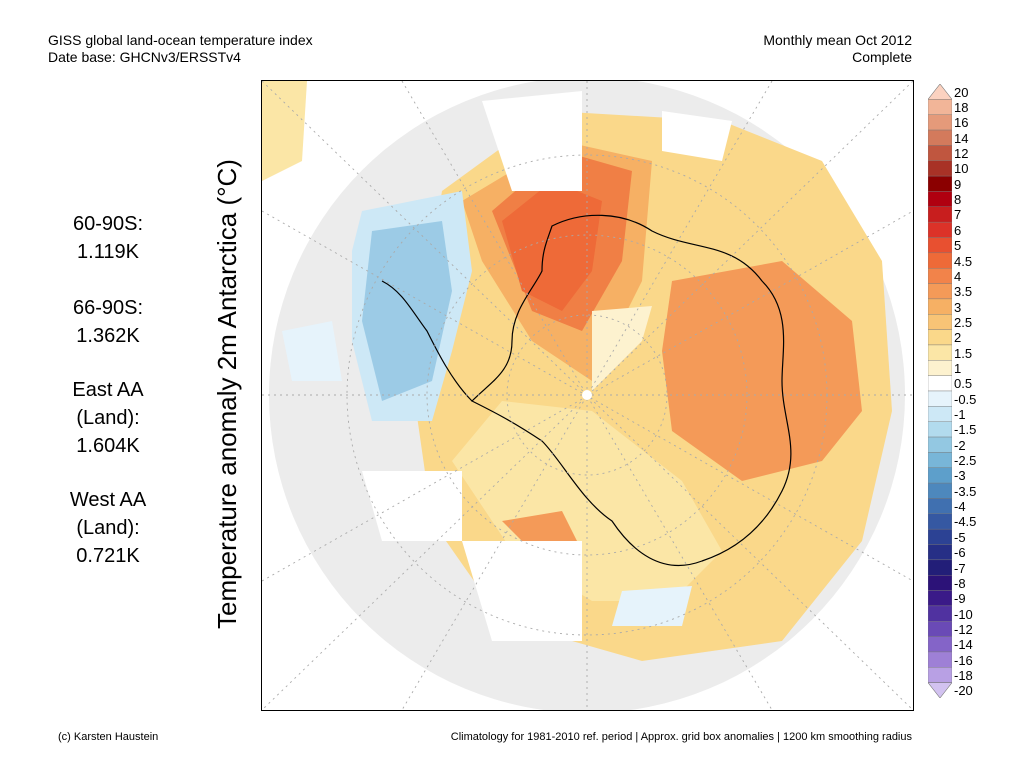 The image size is (1024, 768). Describe the element at coordinates (940, 91) in the screenshot. I see `colorbar-cap-top` at that location.